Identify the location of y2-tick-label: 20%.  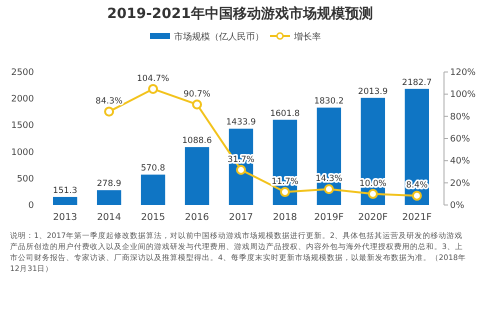
(460, 183).